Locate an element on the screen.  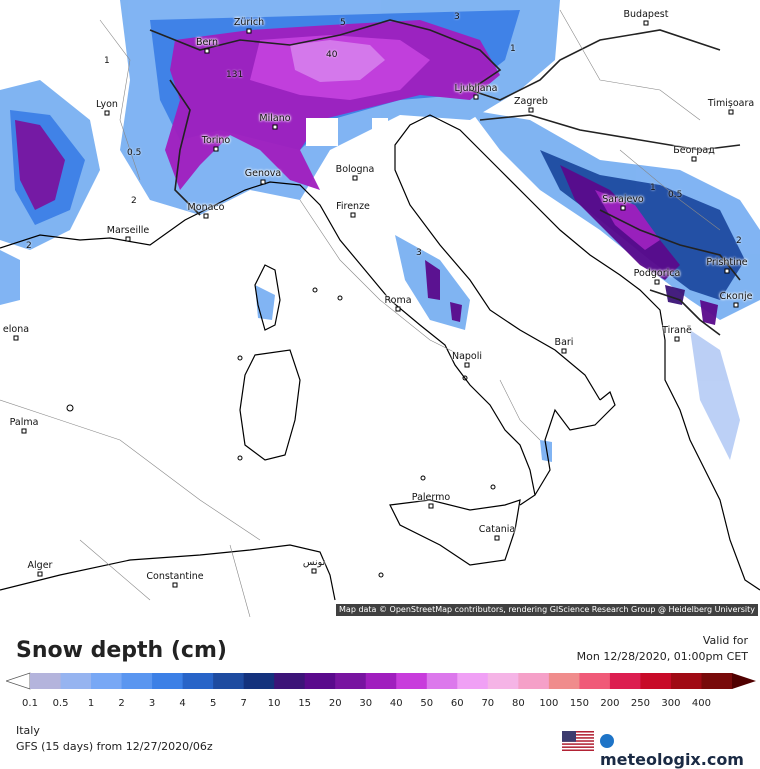
city-label: Genova is located at coordinates (263, 173).